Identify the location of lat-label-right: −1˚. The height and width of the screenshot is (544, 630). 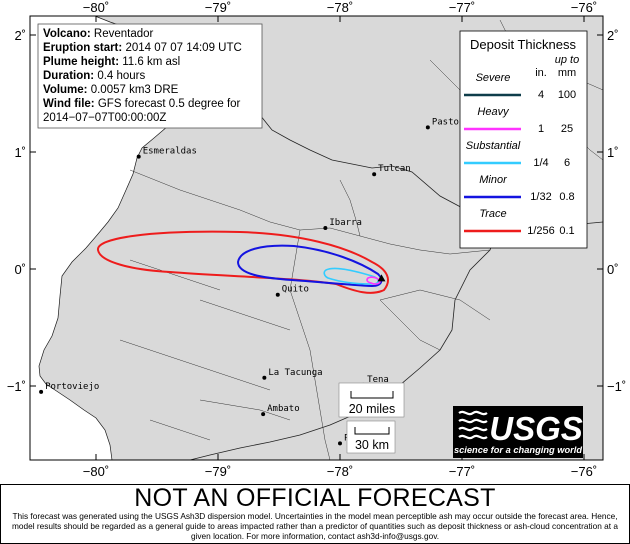
(616, 386).